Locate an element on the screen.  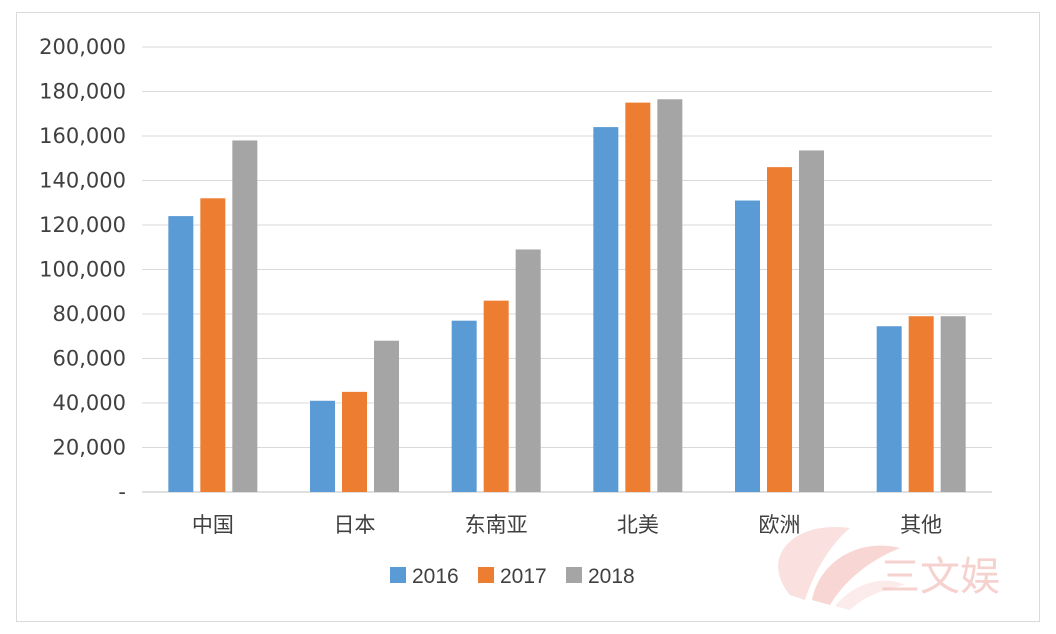
legend: 2016 2017 2018 is located at coordinates (512, 576).